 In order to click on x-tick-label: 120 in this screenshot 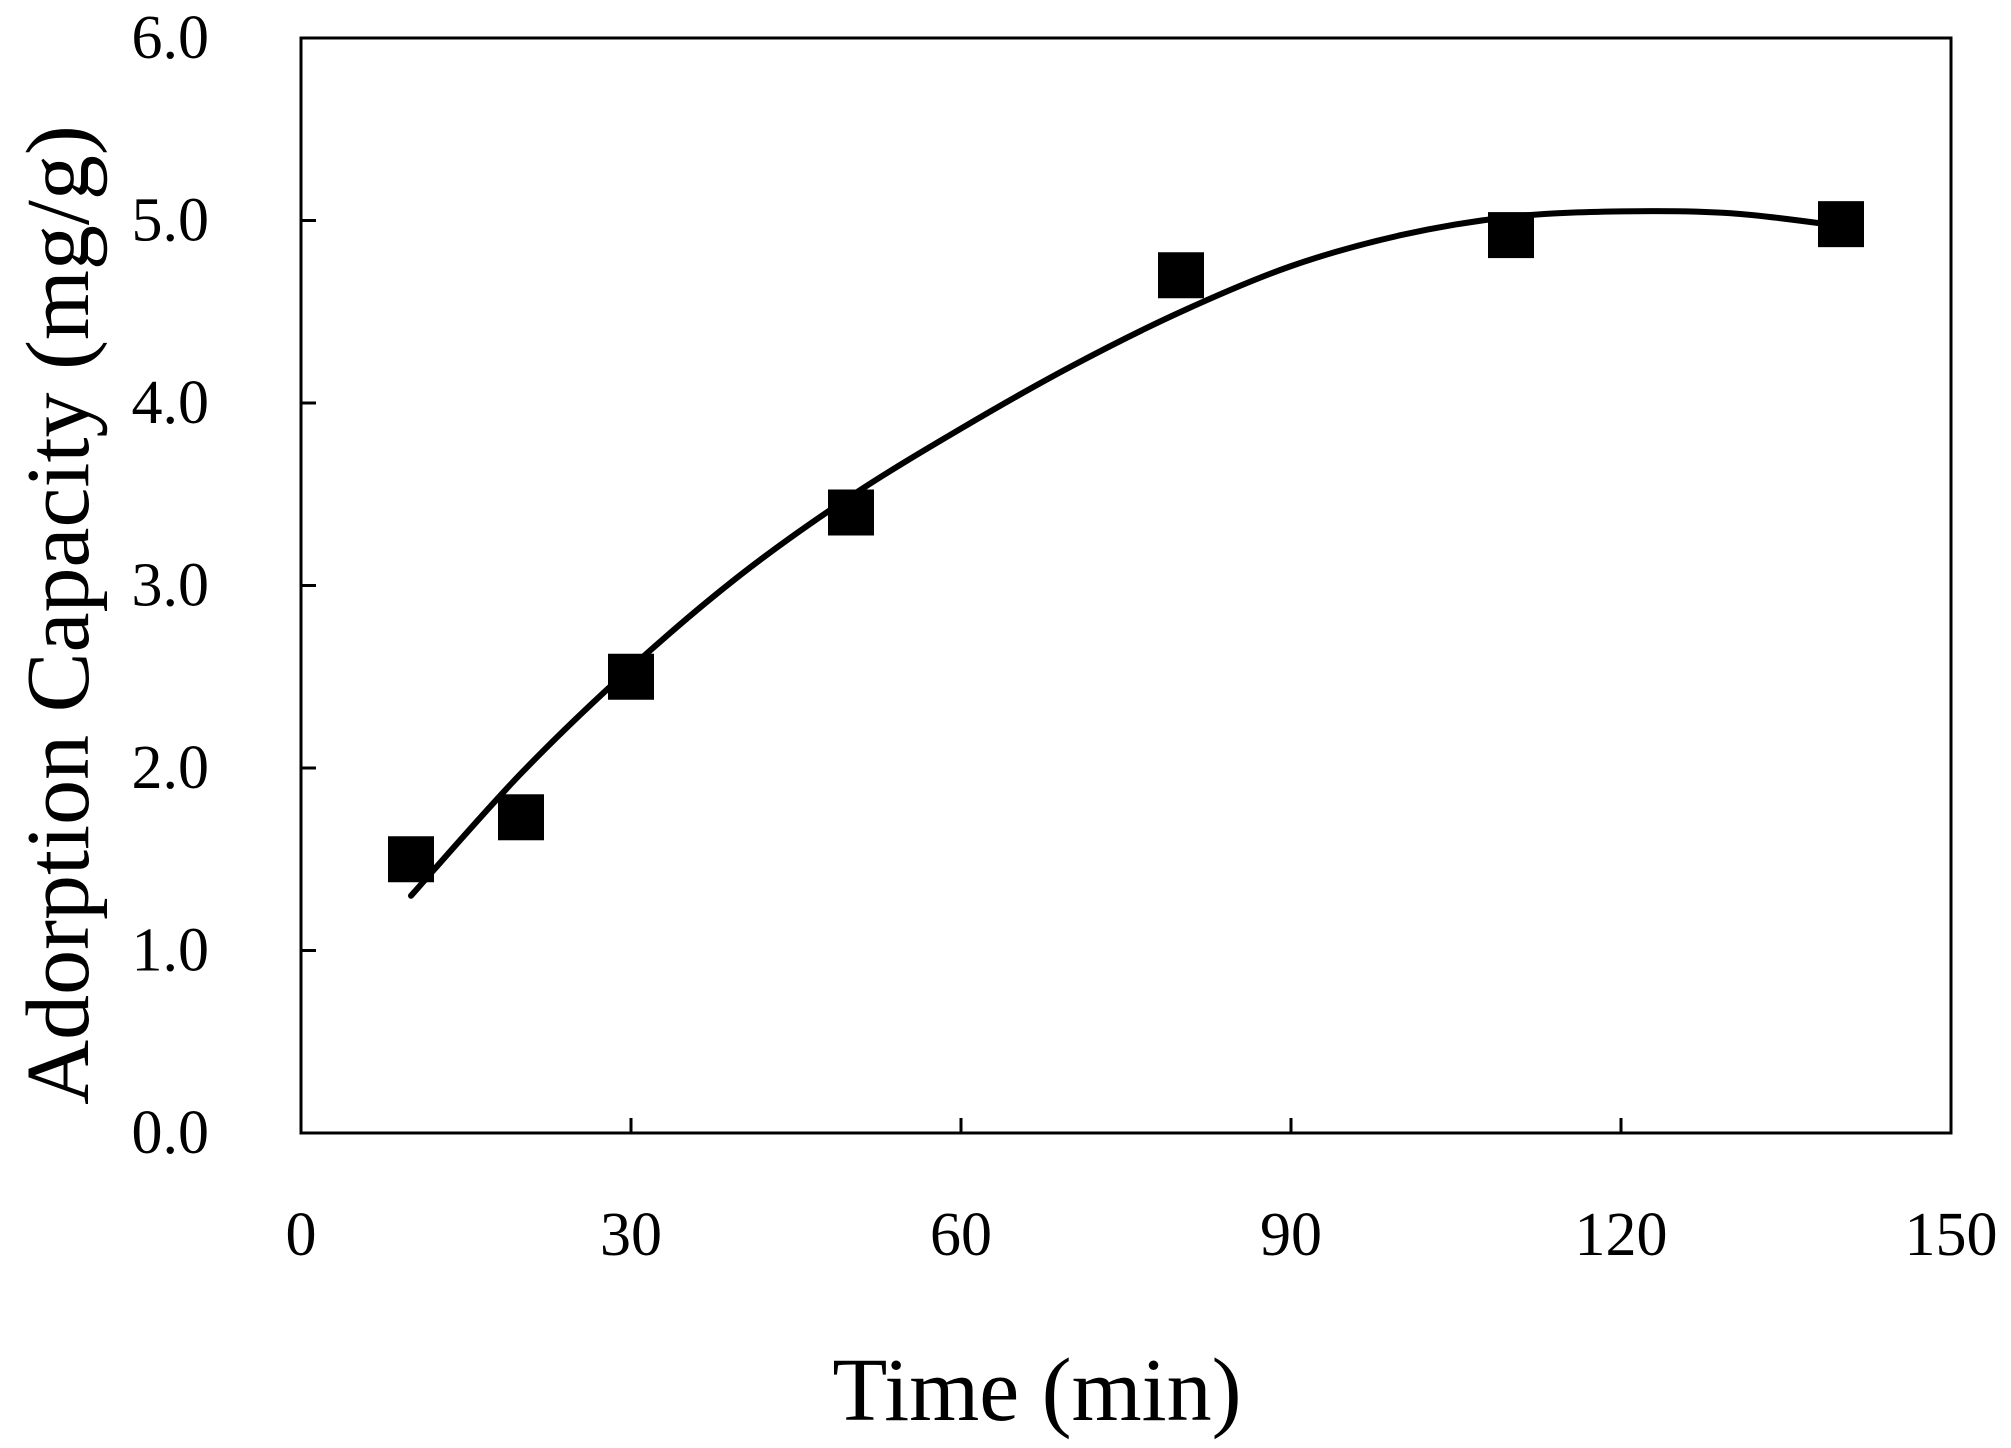, I will do `click(1621, 1235)`.